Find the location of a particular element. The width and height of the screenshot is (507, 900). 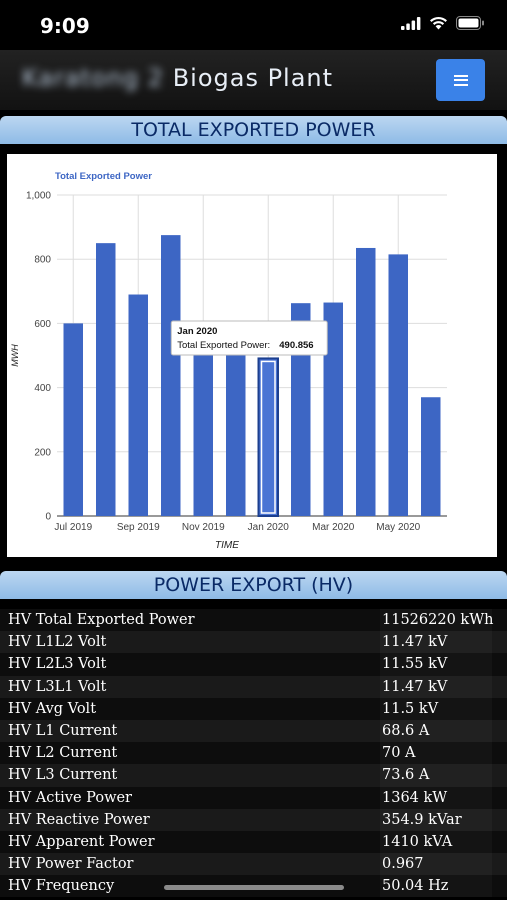

wifi-icon is located at coordinates (438, 23).